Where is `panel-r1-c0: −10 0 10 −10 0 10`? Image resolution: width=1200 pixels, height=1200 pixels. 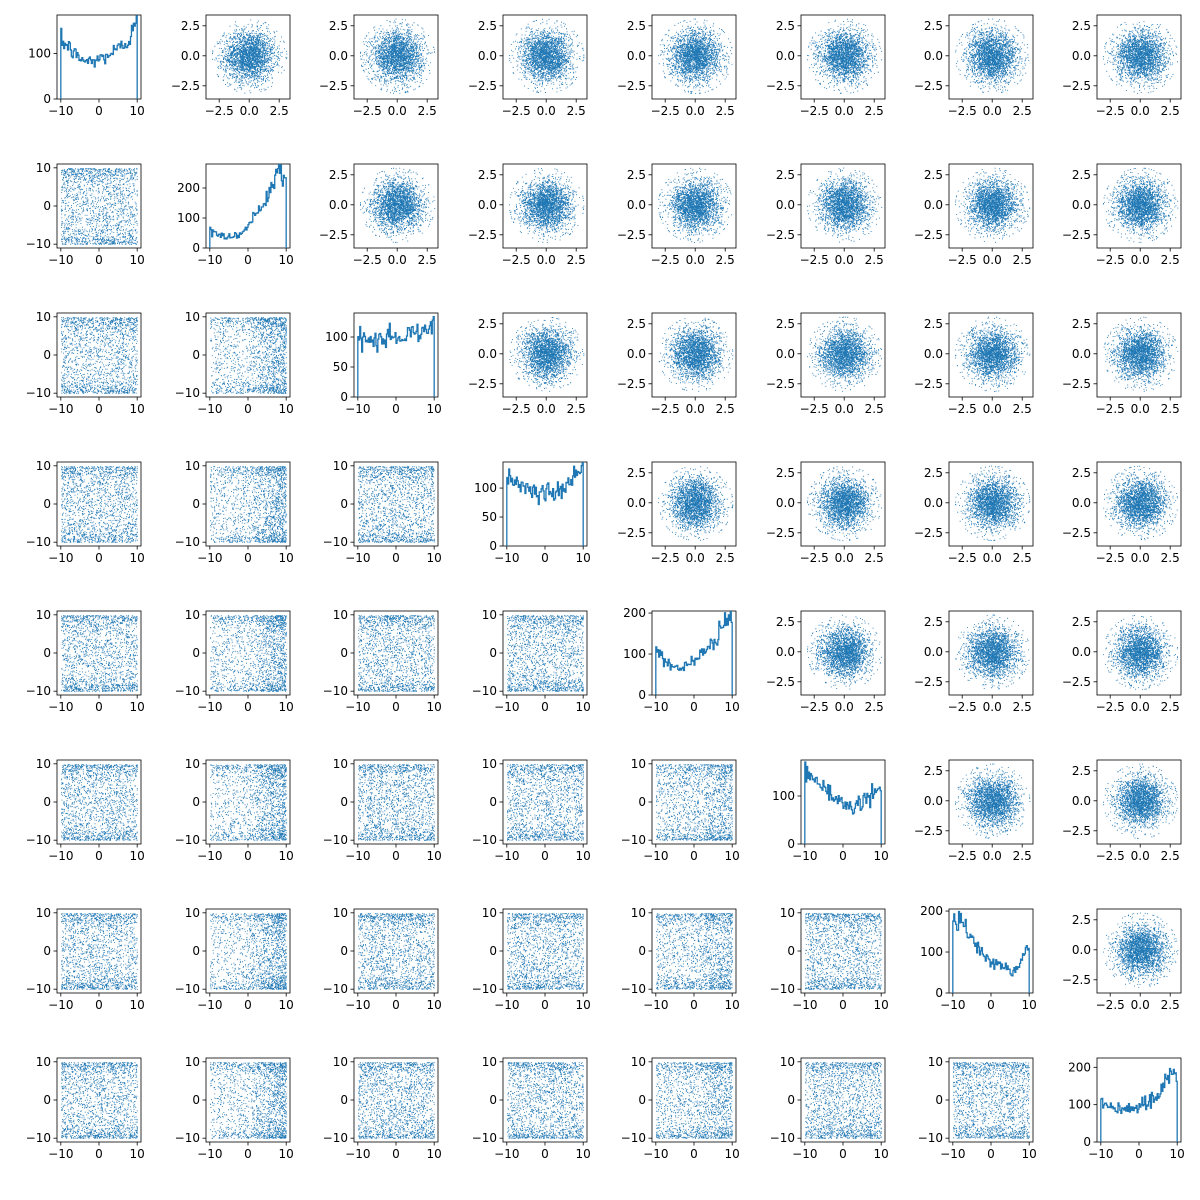
panel-r1-c0: −10 0 10 −10 0 10 is located at coordinates (85, 214).